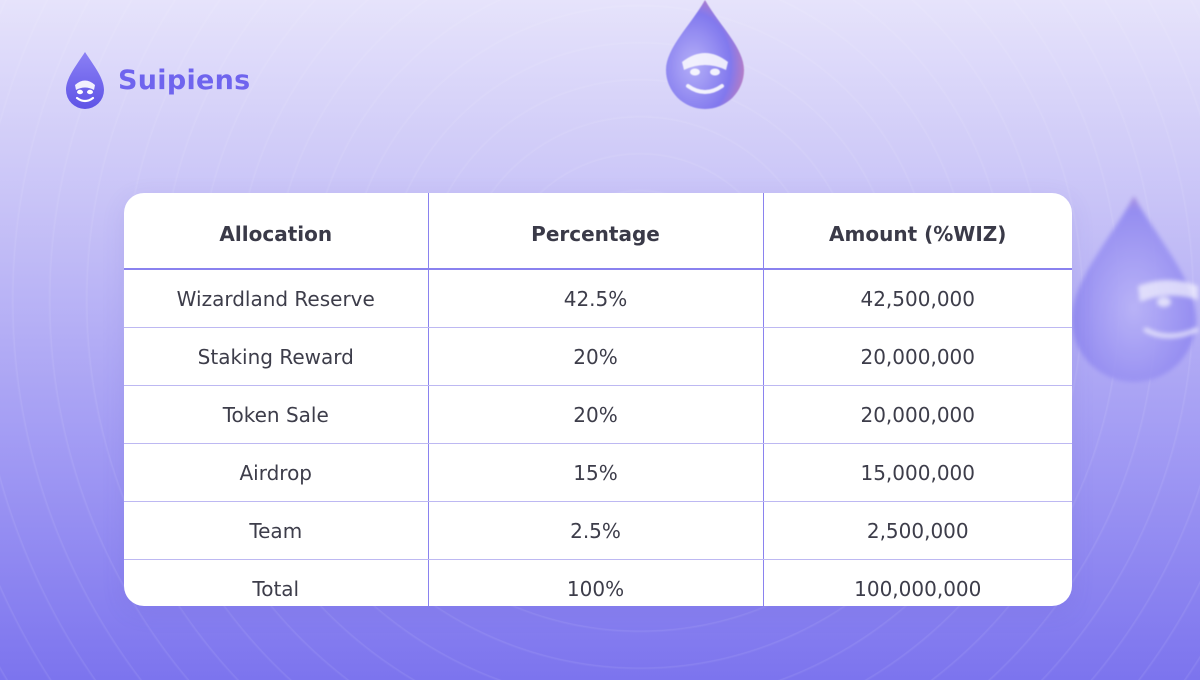 The height and width of the screenshot is (680, 1200). I want to click on cell-amount: 2,500,000, so click(917, 530).